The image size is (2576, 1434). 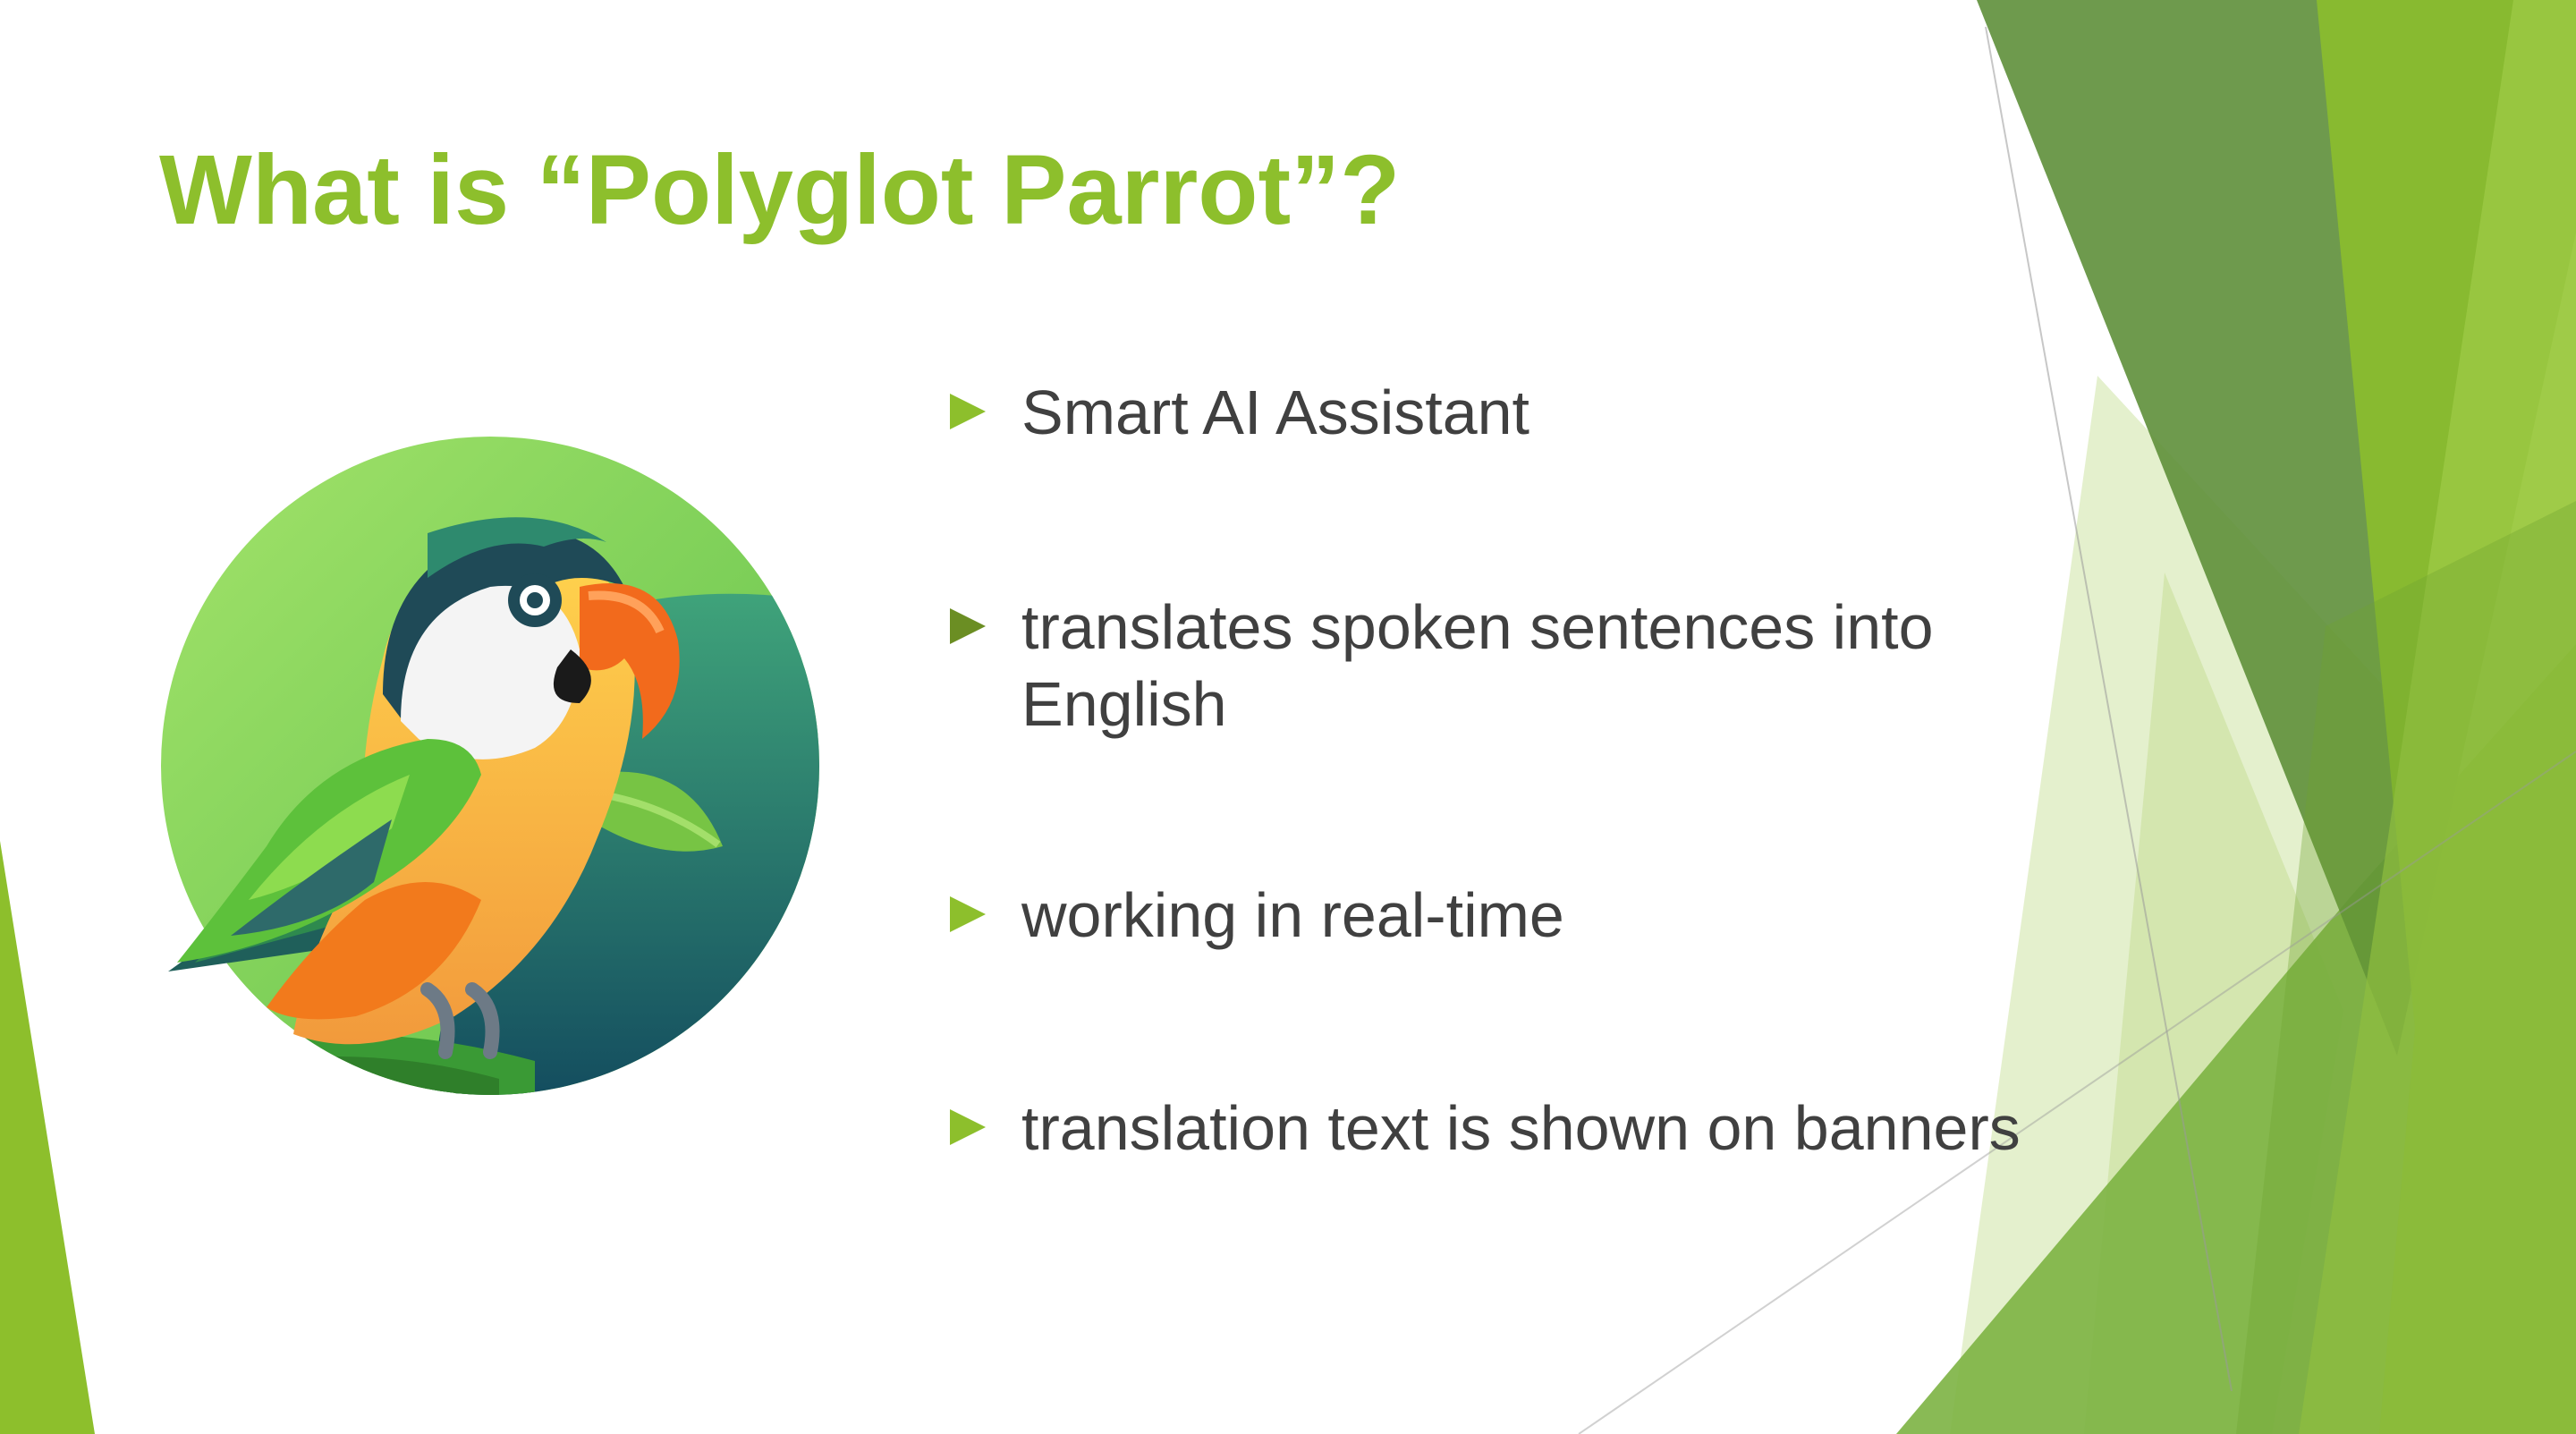 What do you see at coordinates (2406, 967) in the screenshot?
I see `right-facet-shadow` at bounding box center [2406, 967].